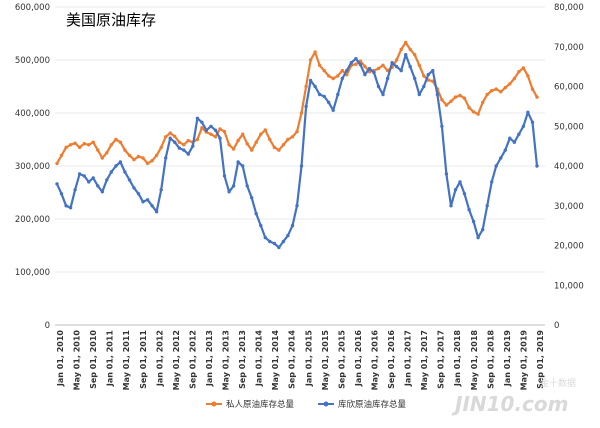 Image resolution: width=600 pixels, height=428 pixels. I want to click on x-tick-label: Sep 01, 2019, so click(540, 359).